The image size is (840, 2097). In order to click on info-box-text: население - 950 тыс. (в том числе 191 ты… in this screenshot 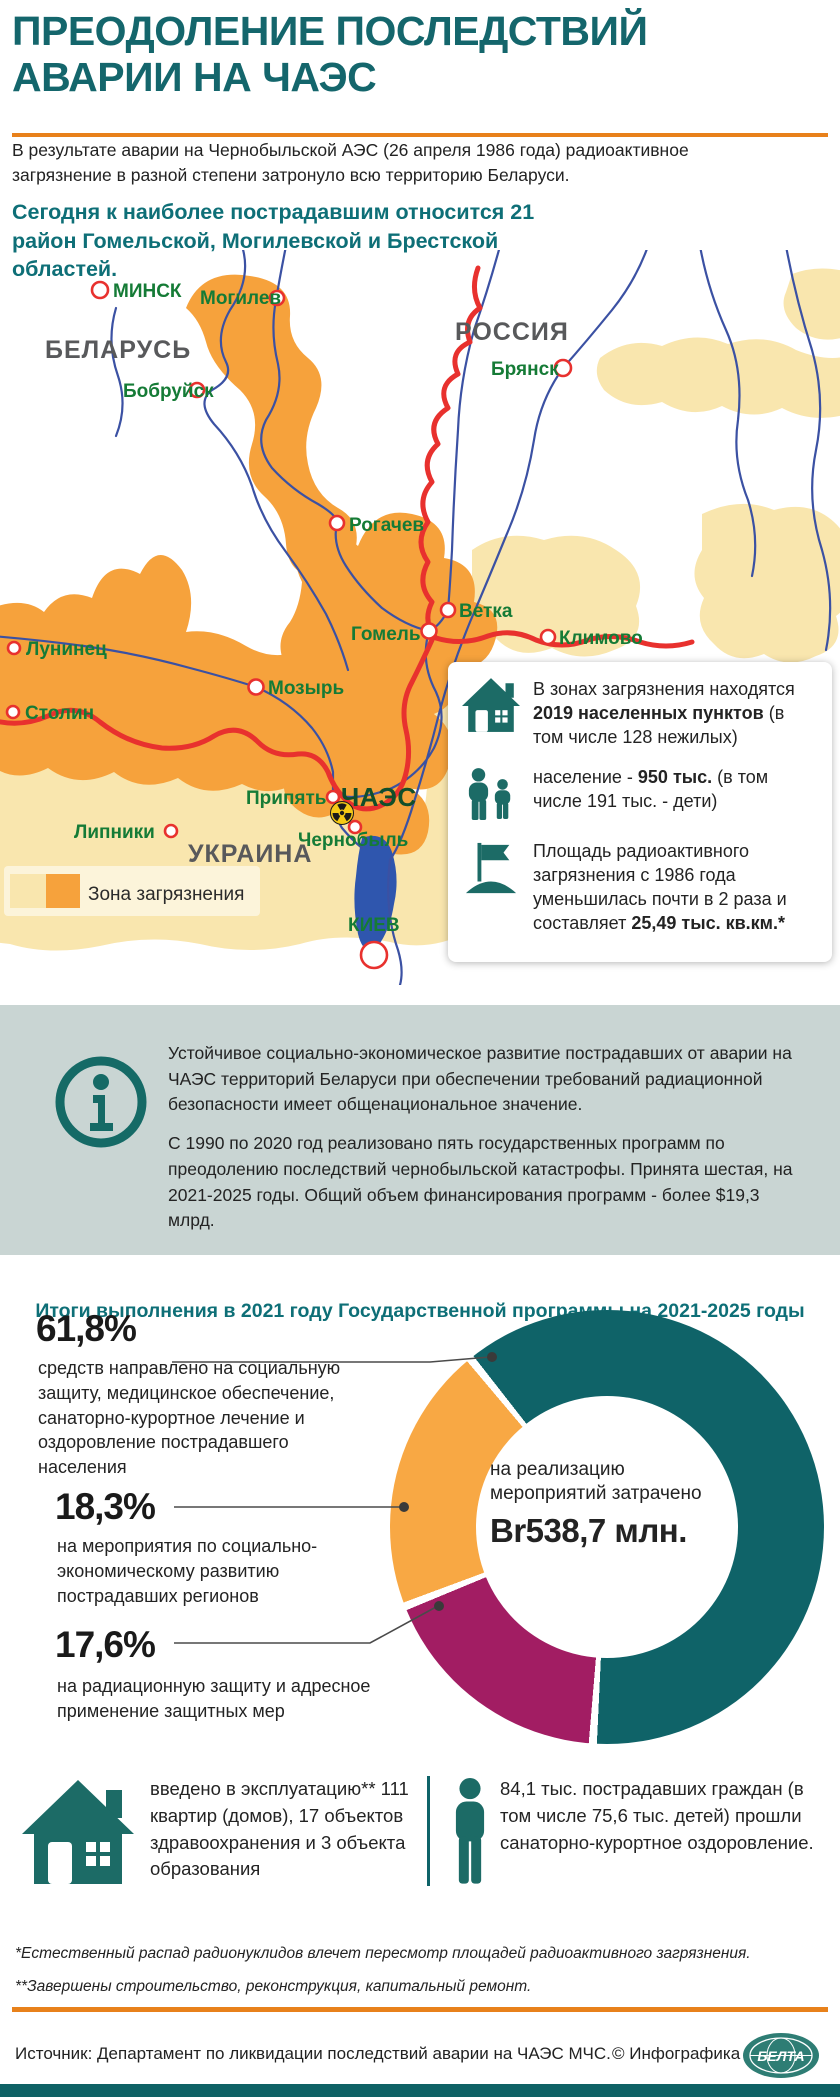, I will do `click(675, 790)`.